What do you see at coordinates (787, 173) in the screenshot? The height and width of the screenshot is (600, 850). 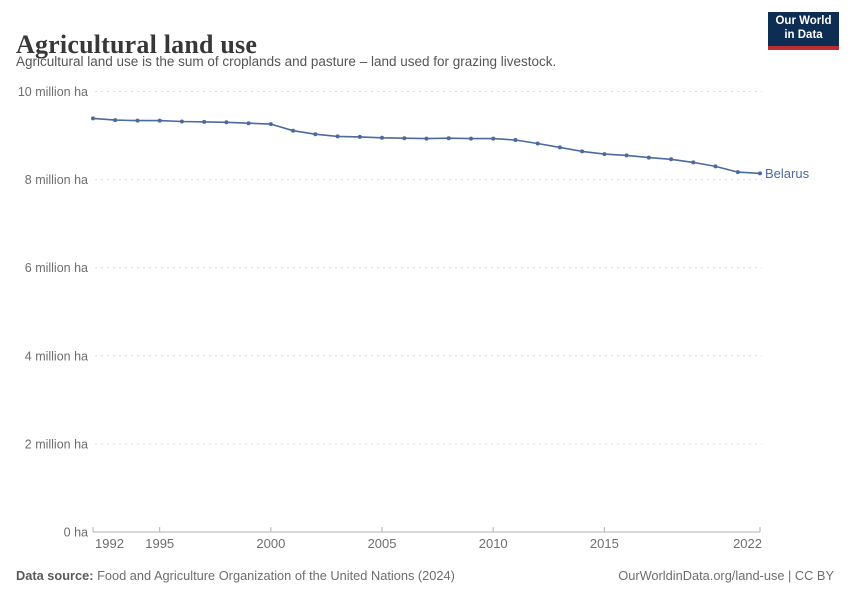 I see `series-end-label: Belarus` at bounding box center [787, 173].